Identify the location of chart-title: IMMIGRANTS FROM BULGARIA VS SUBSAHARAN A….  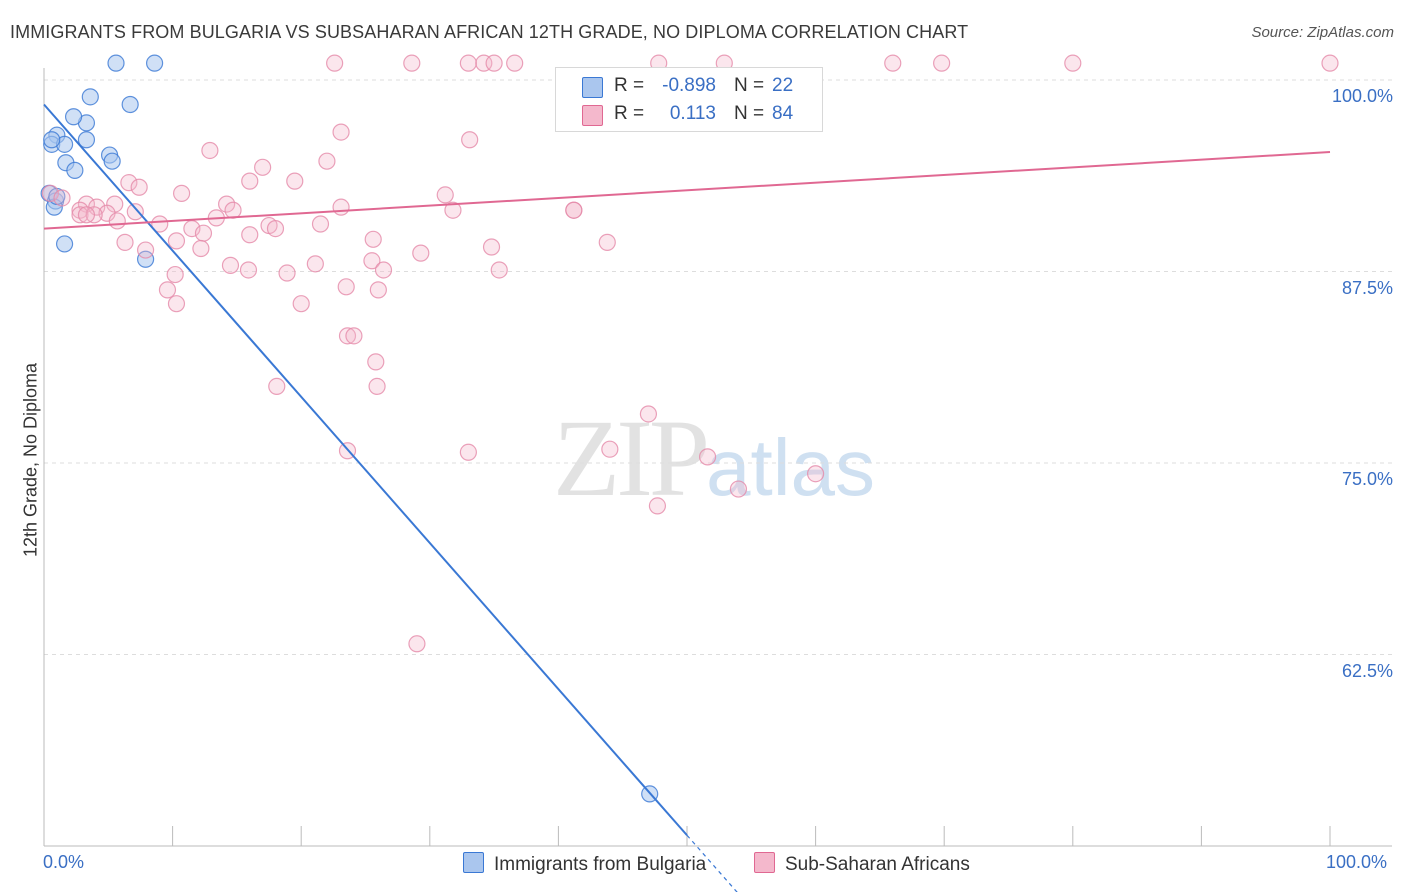
(489, 32).